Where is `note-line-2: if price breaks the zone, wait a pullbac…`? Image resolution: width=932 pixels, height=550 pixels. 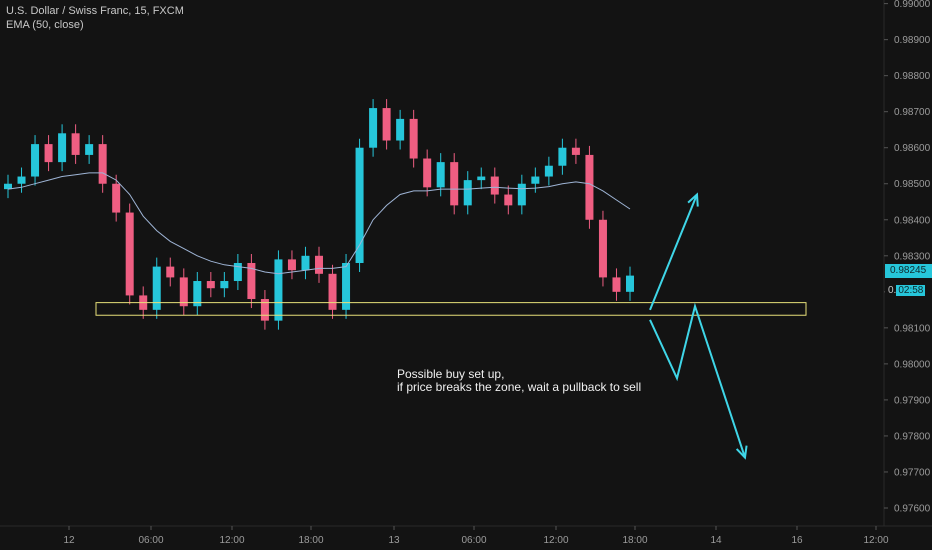 note-line-2: if price breaks the zone, wait a pullbac… is located at coordinates (519, 387).